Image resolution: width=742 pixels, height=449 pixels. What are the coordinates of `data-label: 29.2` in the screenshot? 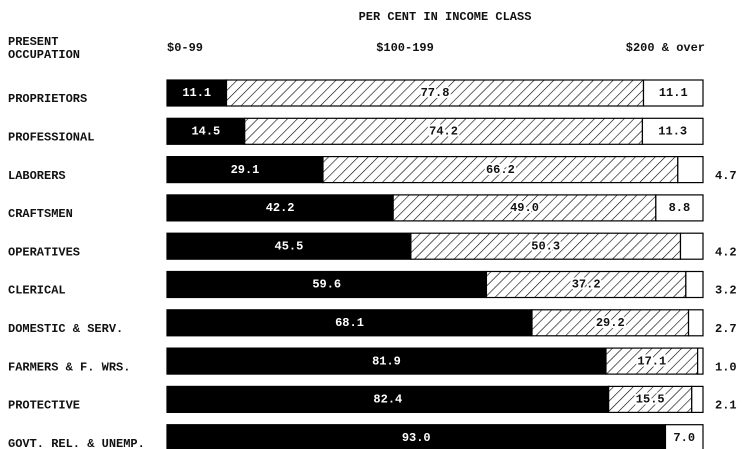 It's located at (610, 323).